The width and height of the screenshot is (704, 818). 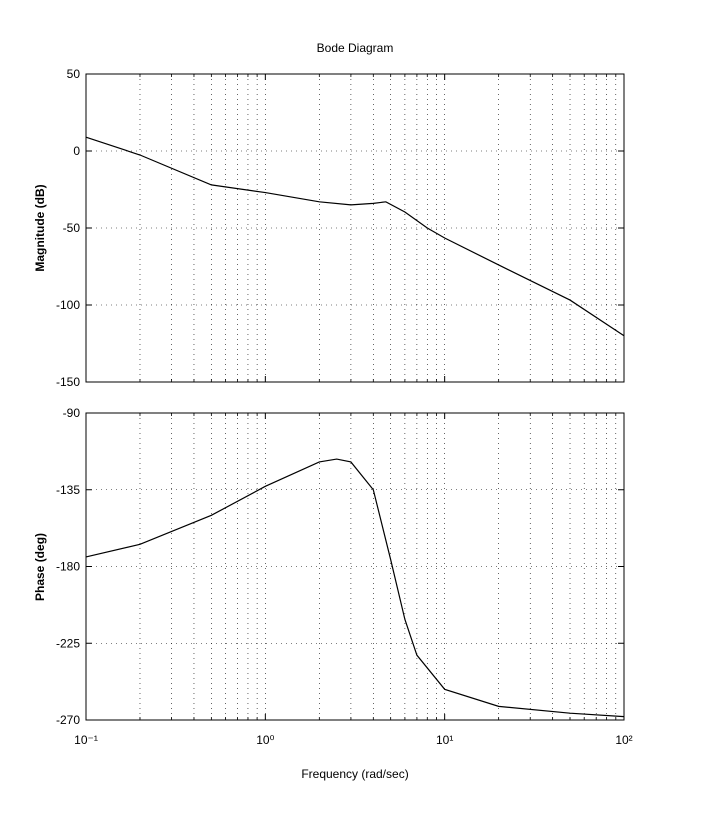 I want to click on chart-title: Bode Diagram, so click(x=355, y=48).